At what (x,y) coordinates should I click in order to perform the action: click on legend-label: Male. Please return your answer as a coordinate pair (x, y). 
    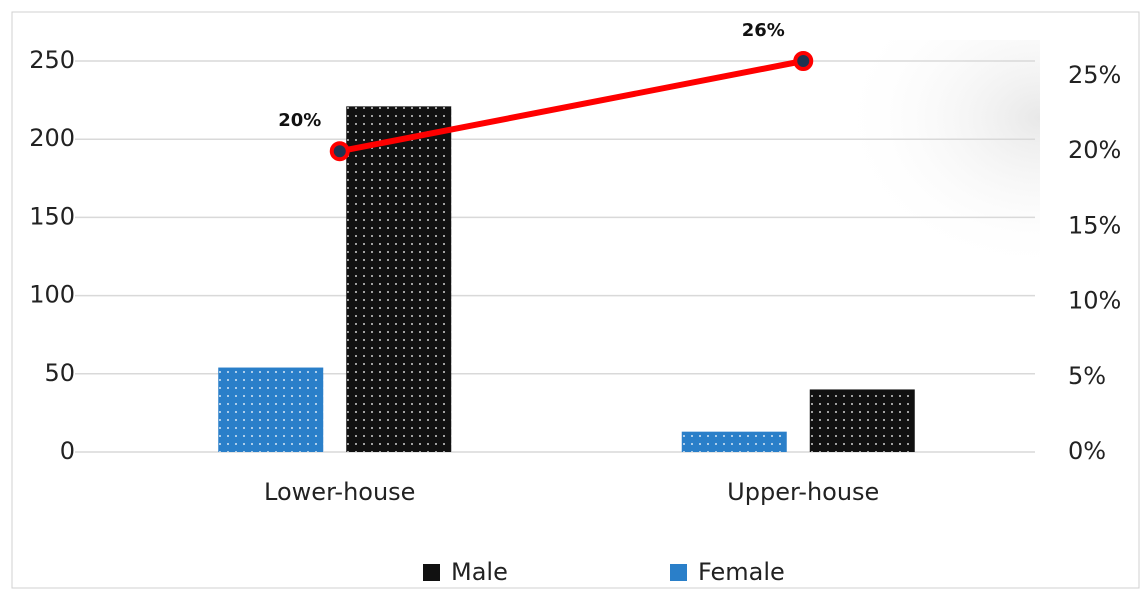
    Looking at the image, I should click on (479, 572).